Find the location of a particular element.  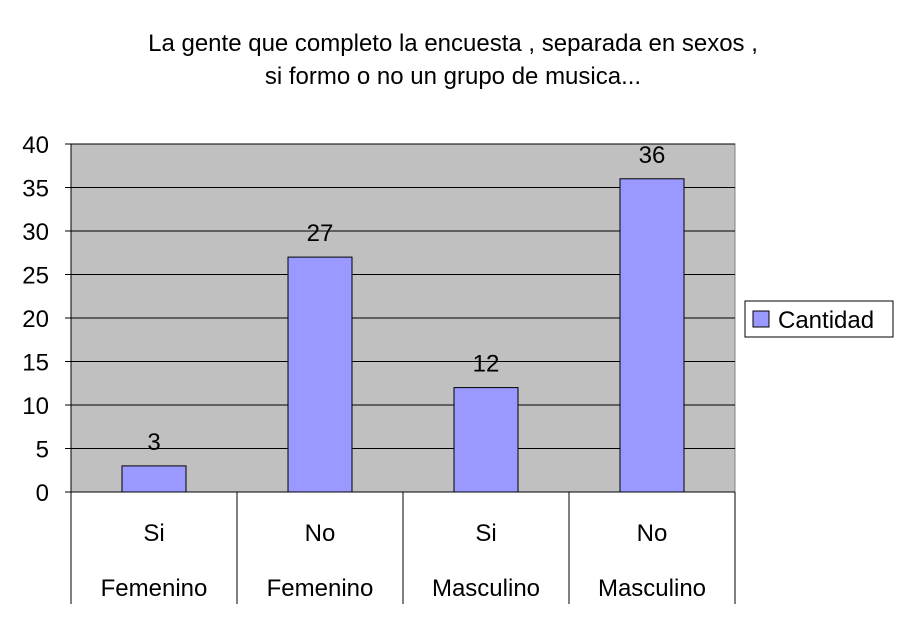

y-tick-label: 5 is located at coordinates (42, 450).